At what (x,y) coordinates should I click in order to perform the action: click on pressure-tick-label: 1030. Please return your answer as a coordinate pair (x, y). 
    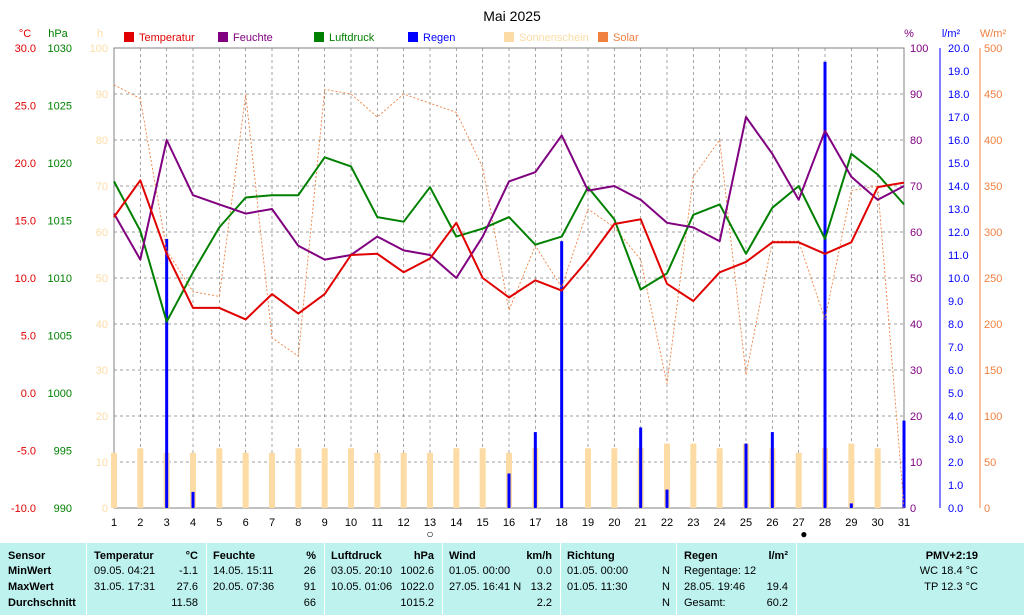
    Looking at the image, I should click on (60, 49).